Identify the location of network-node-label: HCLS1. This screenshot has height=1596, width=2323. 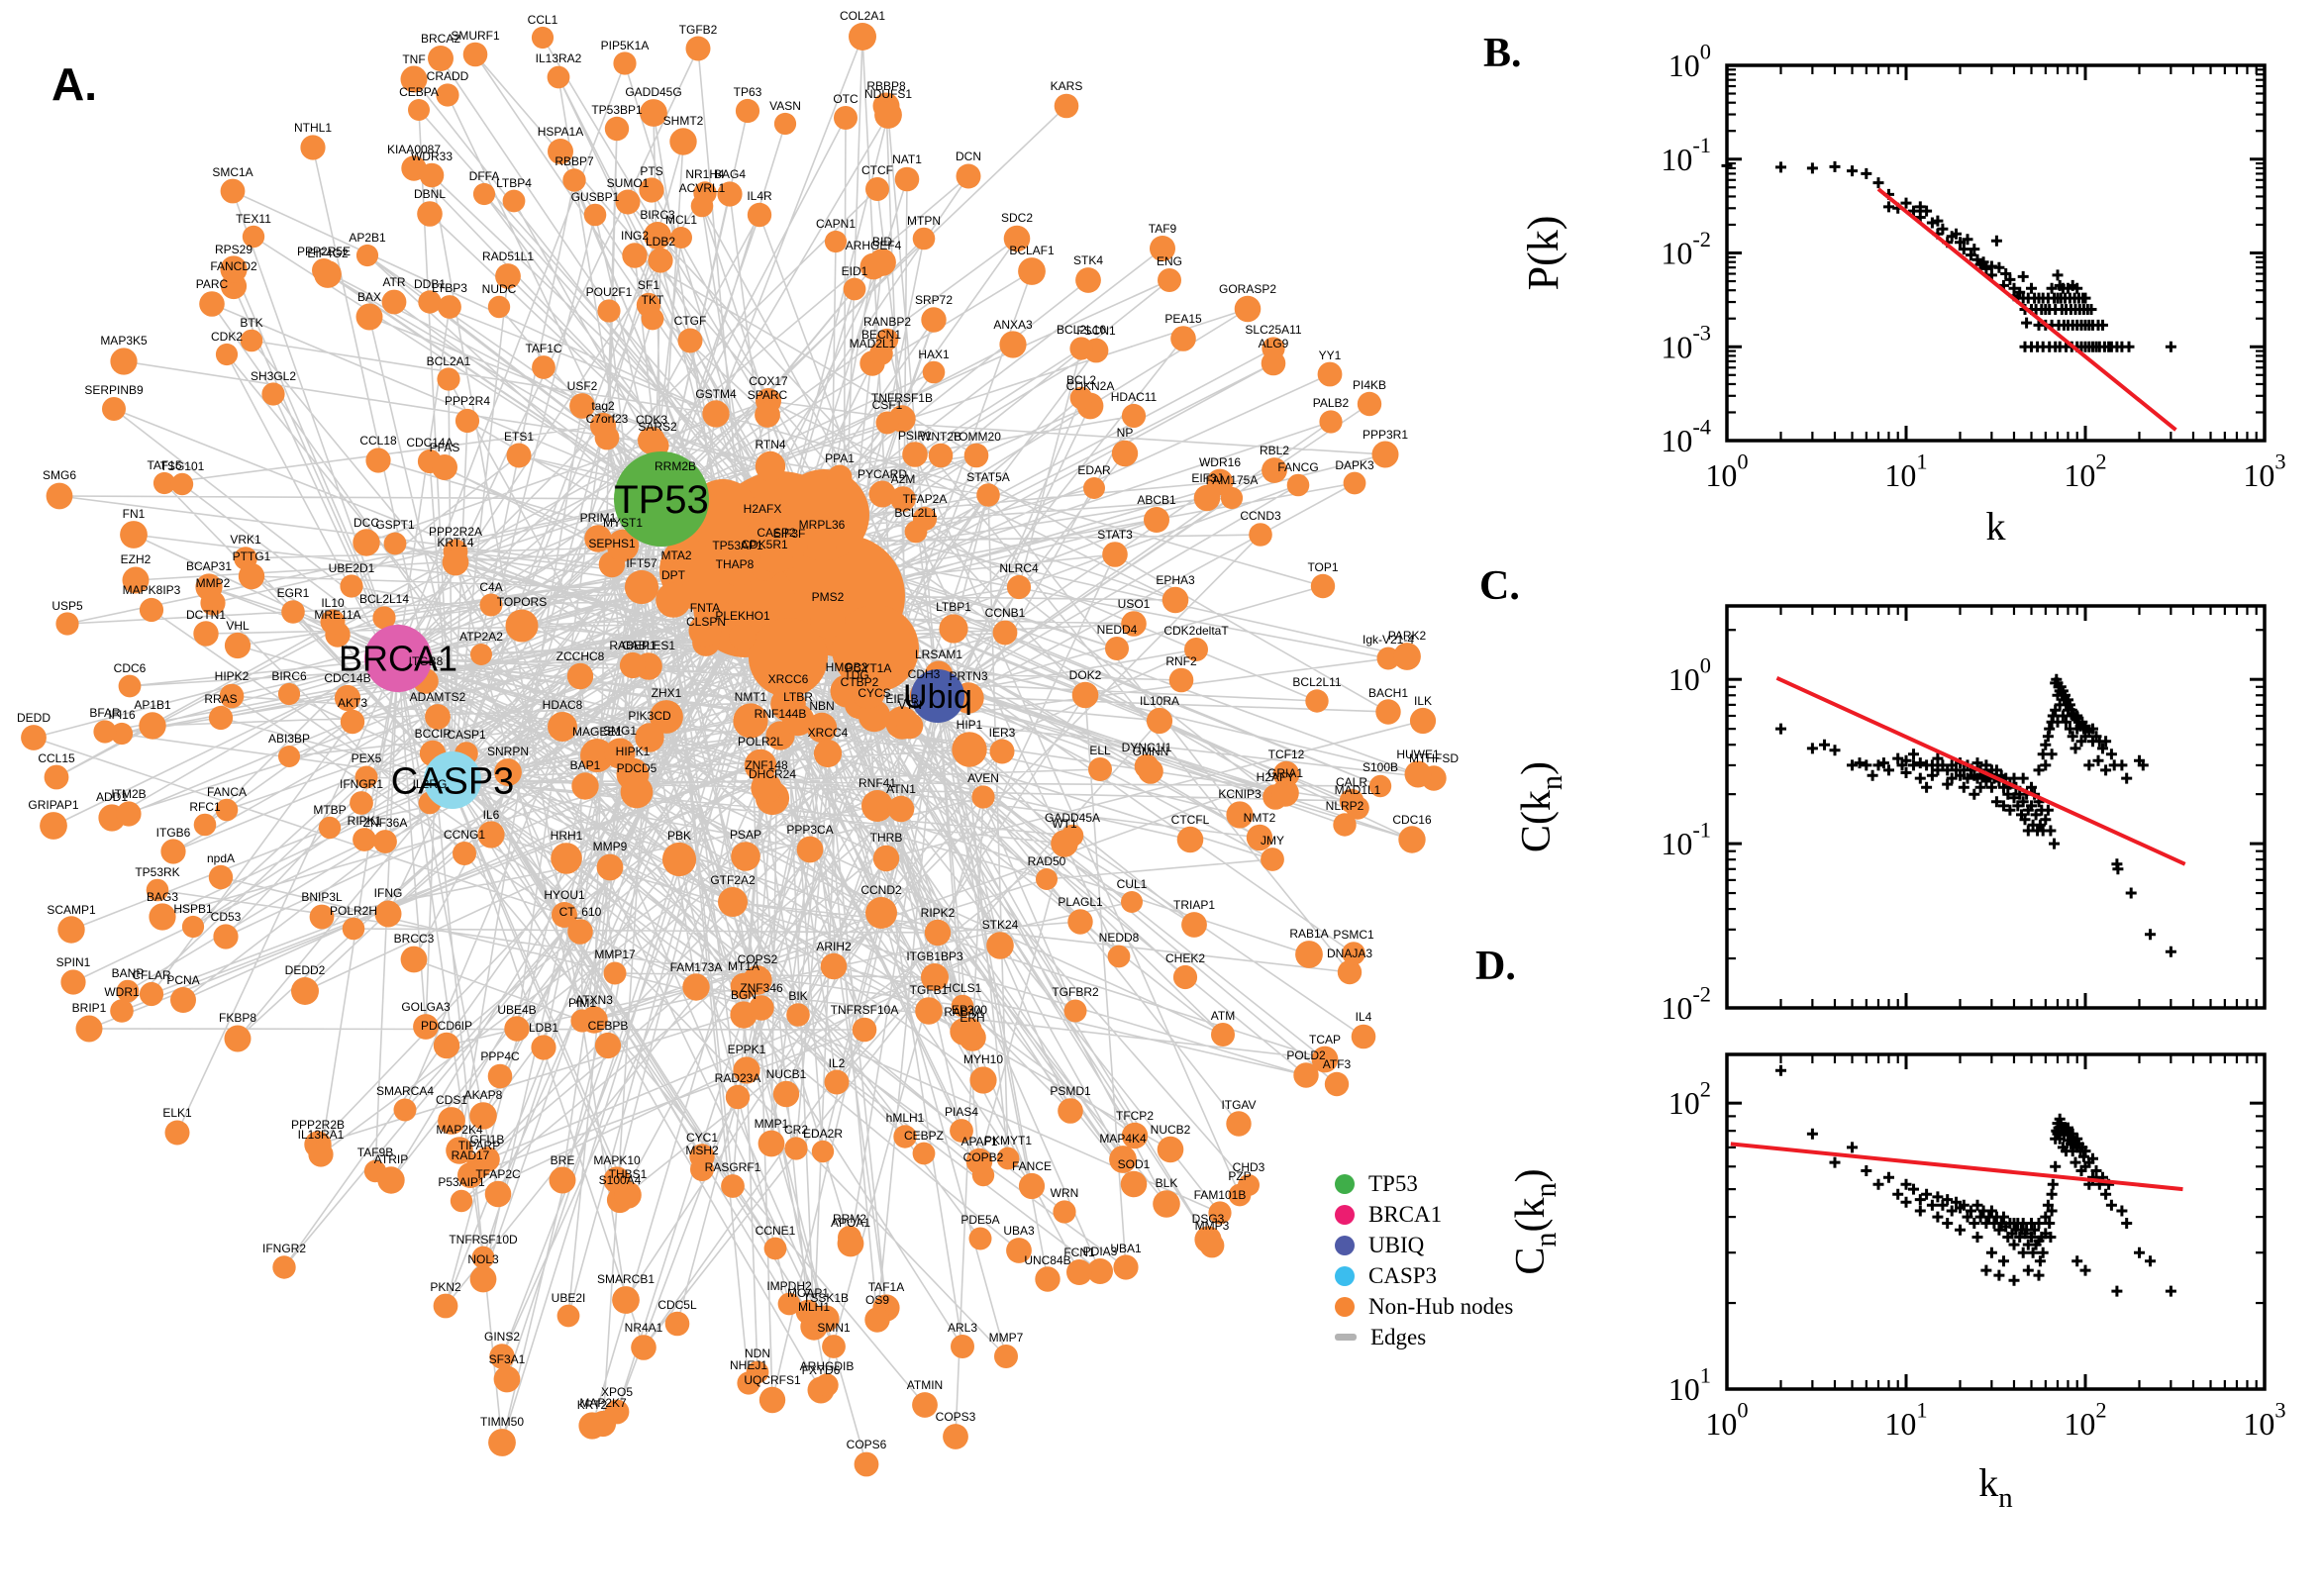
(963, 988).